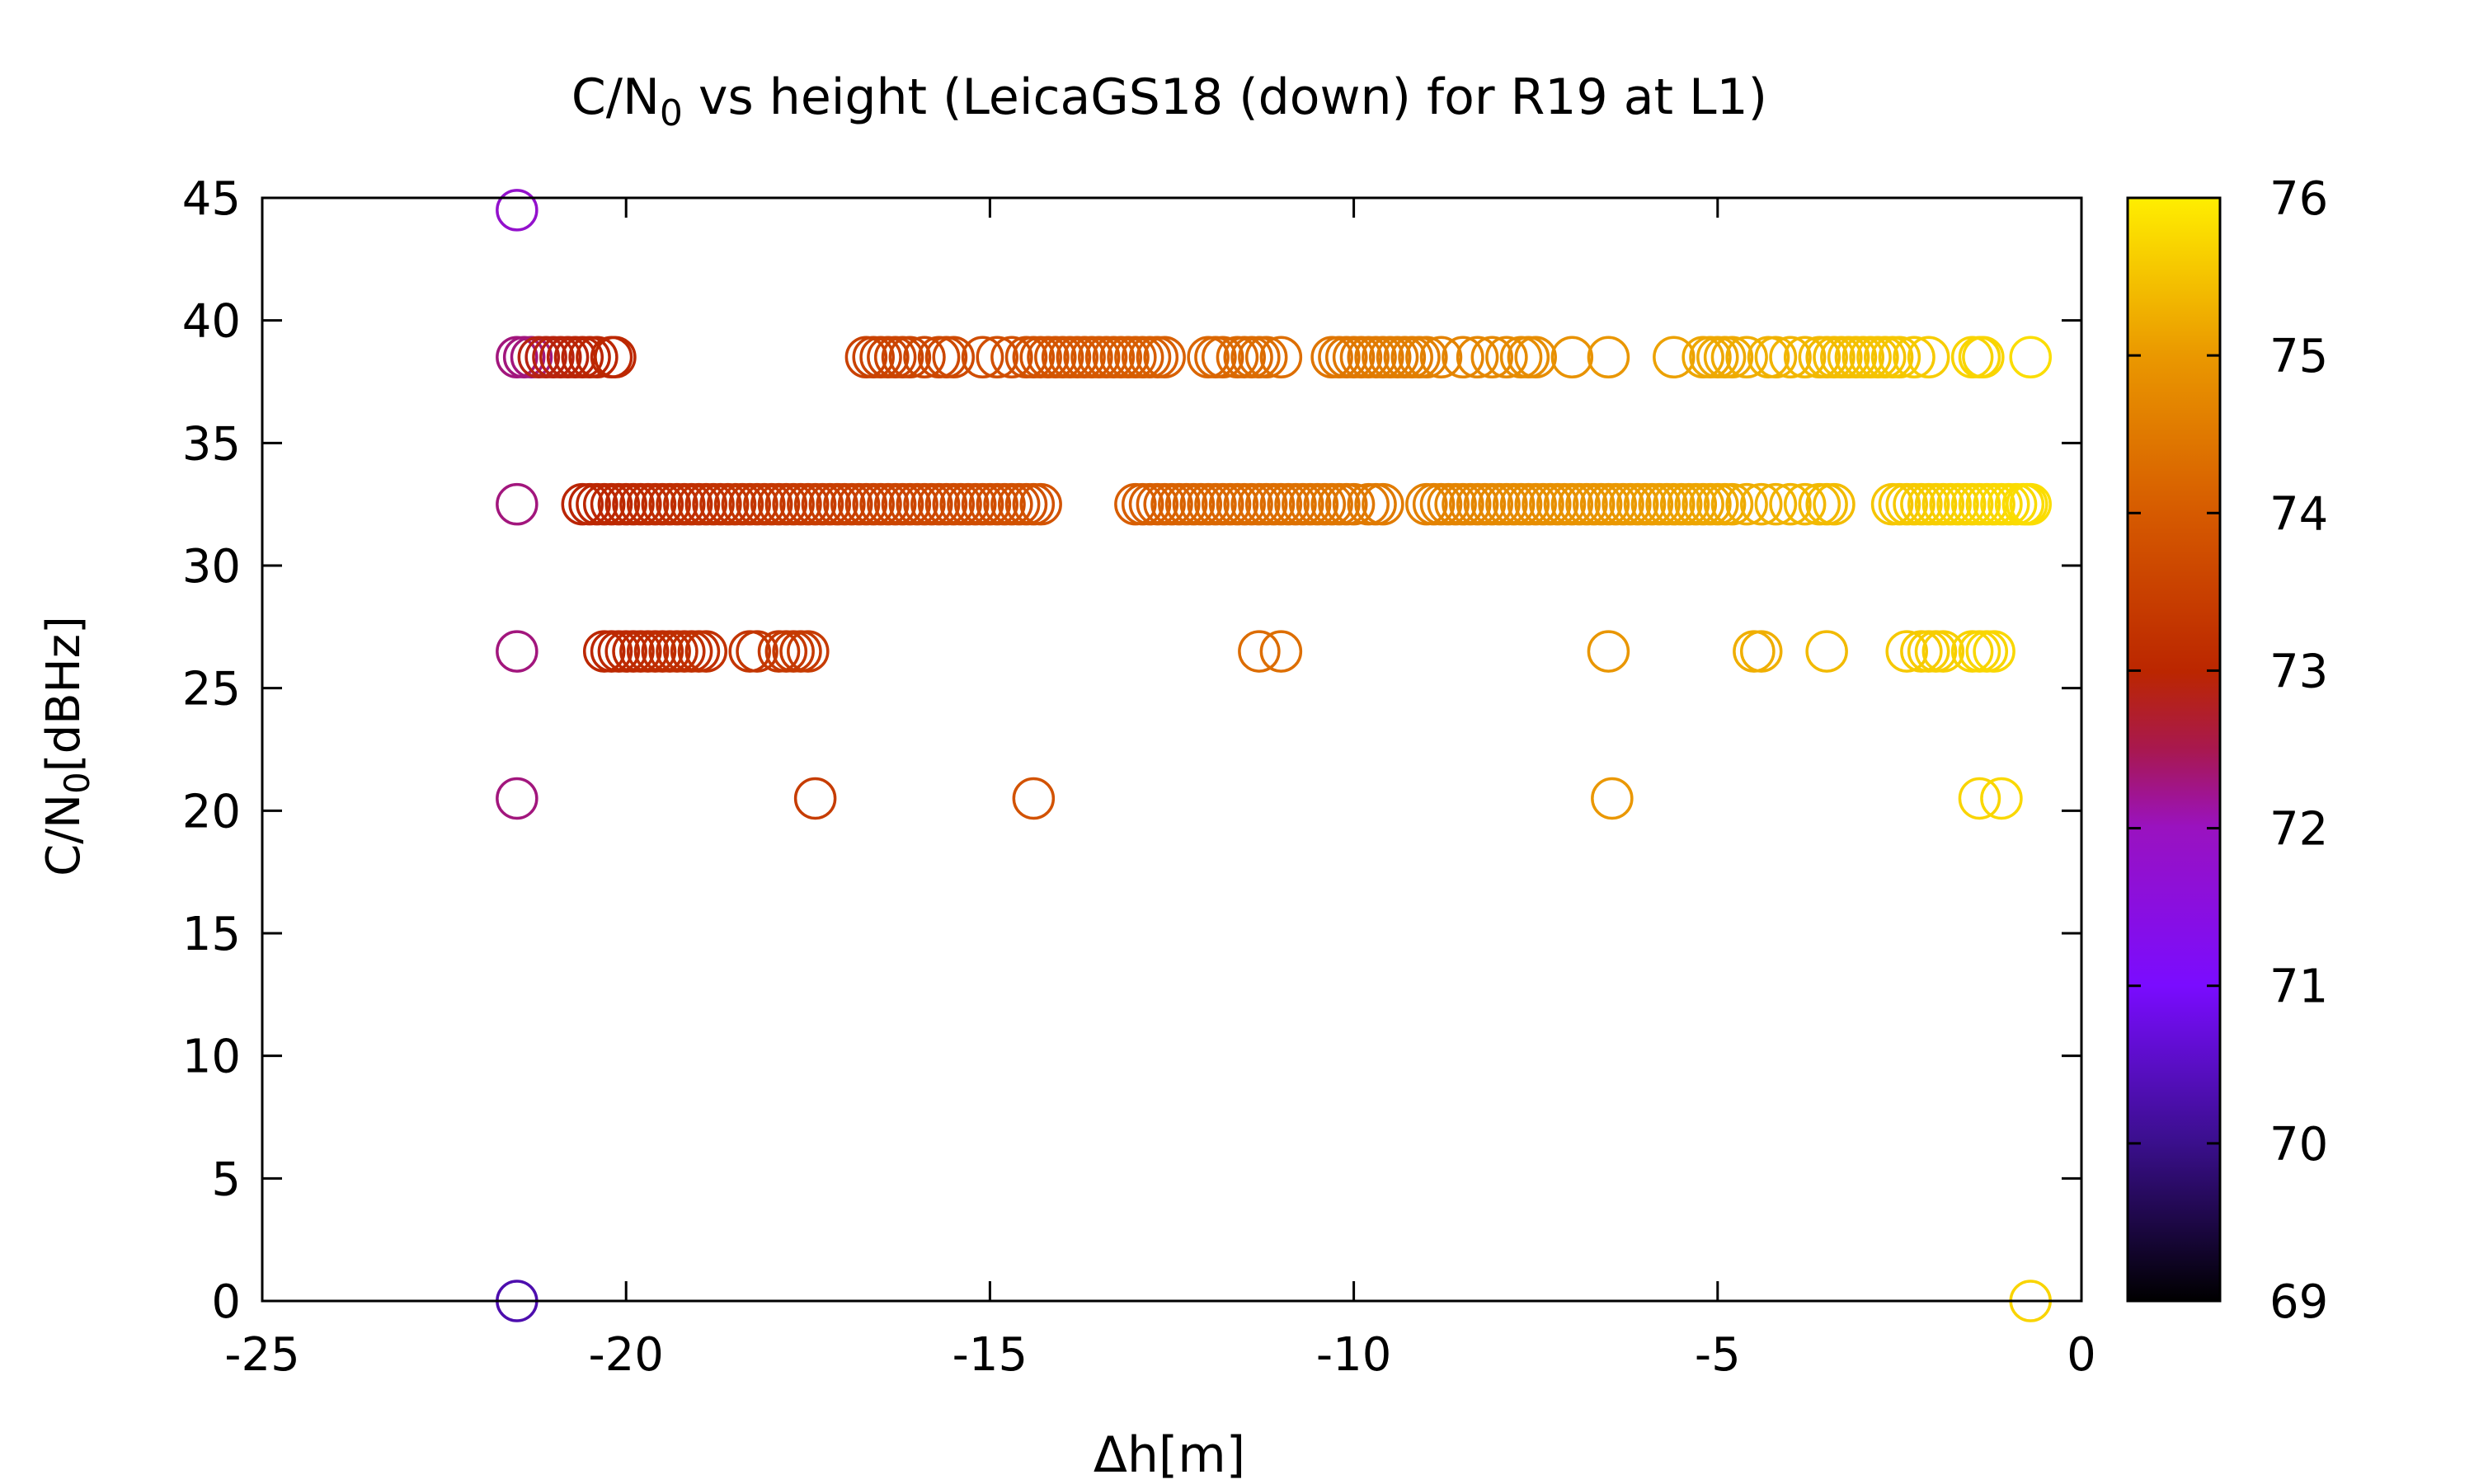 The height and width of the screenshot is (1484, 2474). Describe the element at coordinates (261, 1355) in the screenshot. I see `x-tick-label: -25` at that location.